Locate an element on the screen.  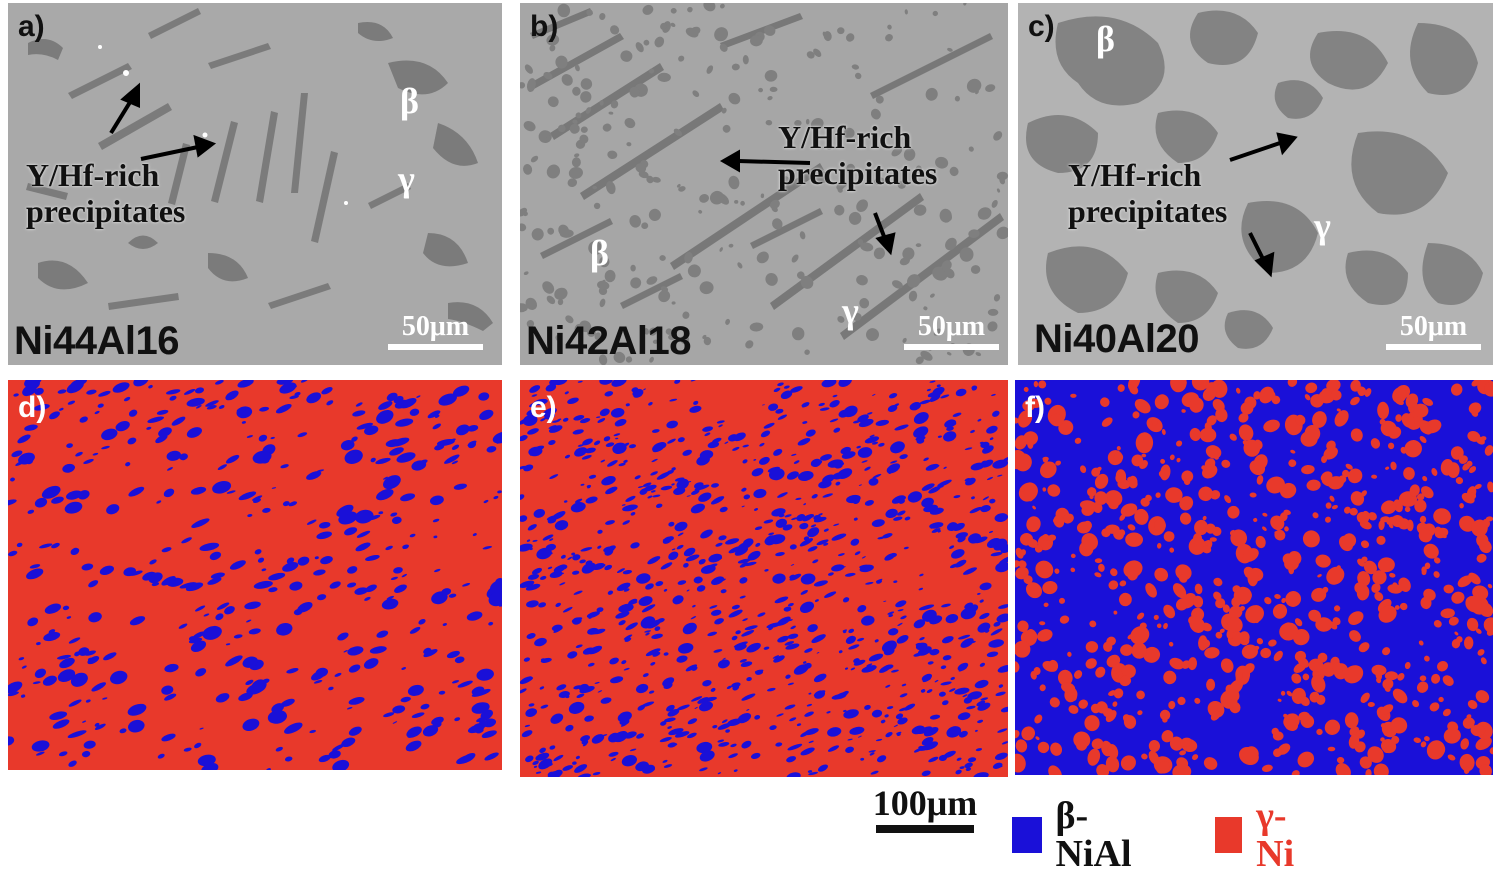
annotation-b-line1: Y/Hf-rich is located at coordinates (845, 137).